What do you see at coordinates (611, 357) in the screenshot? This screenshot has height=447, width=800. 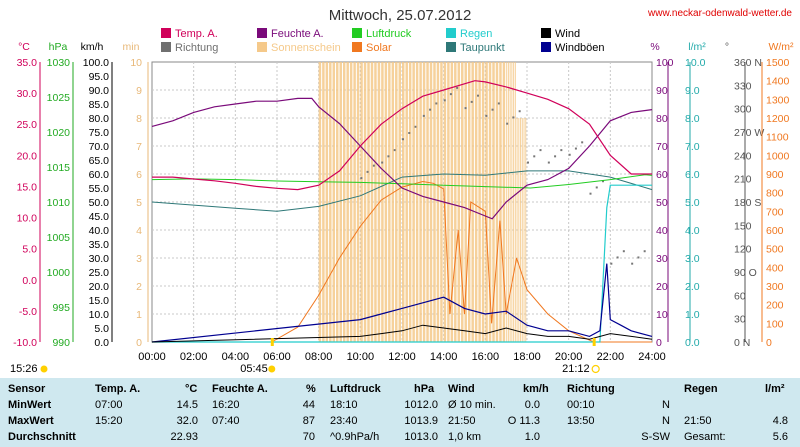 I see `tick-time: 22:00` at bounding box center [611, 357].